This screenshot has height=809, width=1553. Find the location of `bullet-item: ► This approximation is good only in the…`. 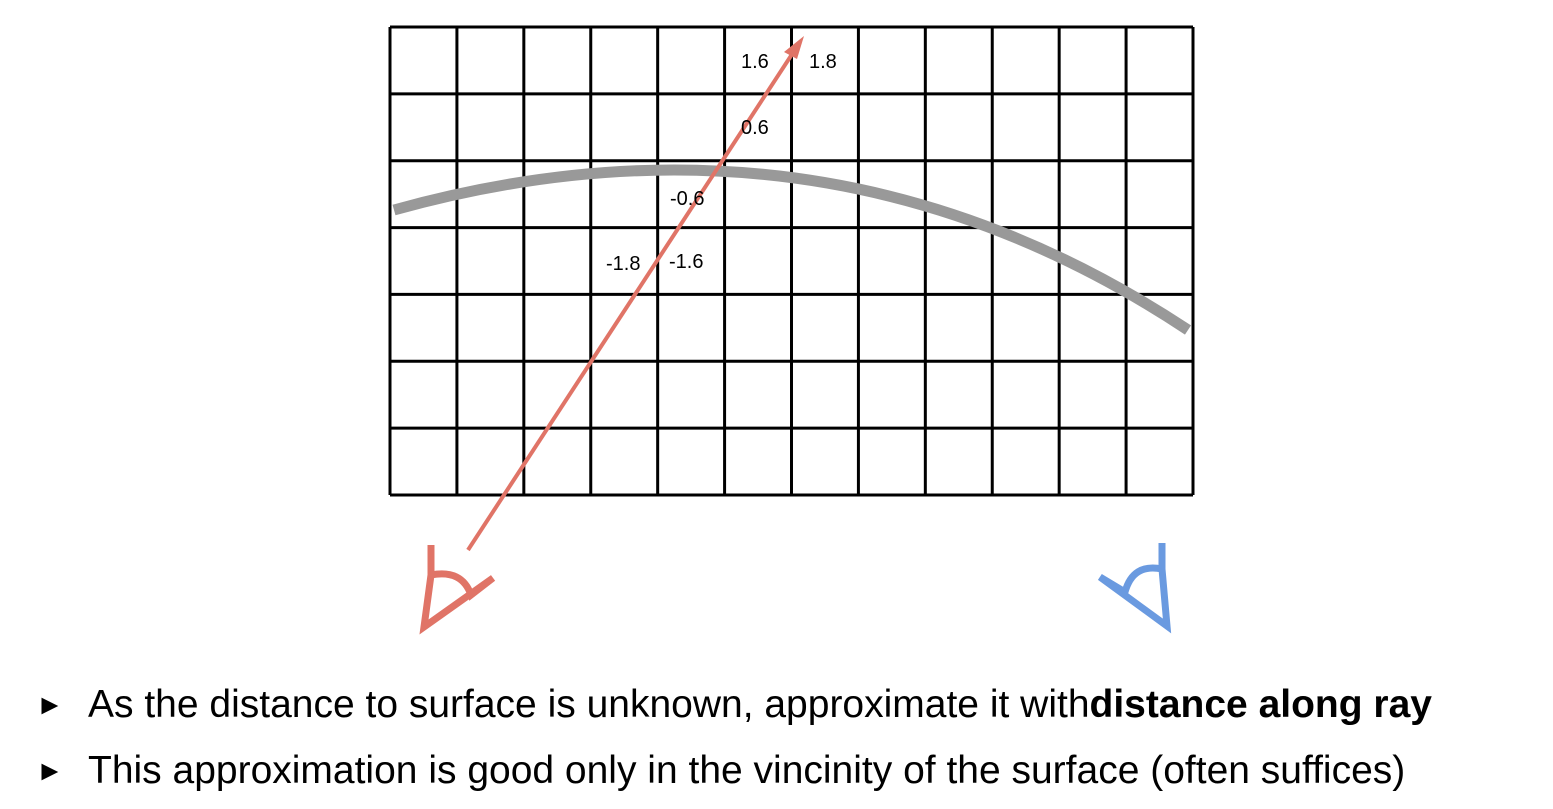

bullet-item: ► This approximation is good only in the… is located at coordinates (791, 771).